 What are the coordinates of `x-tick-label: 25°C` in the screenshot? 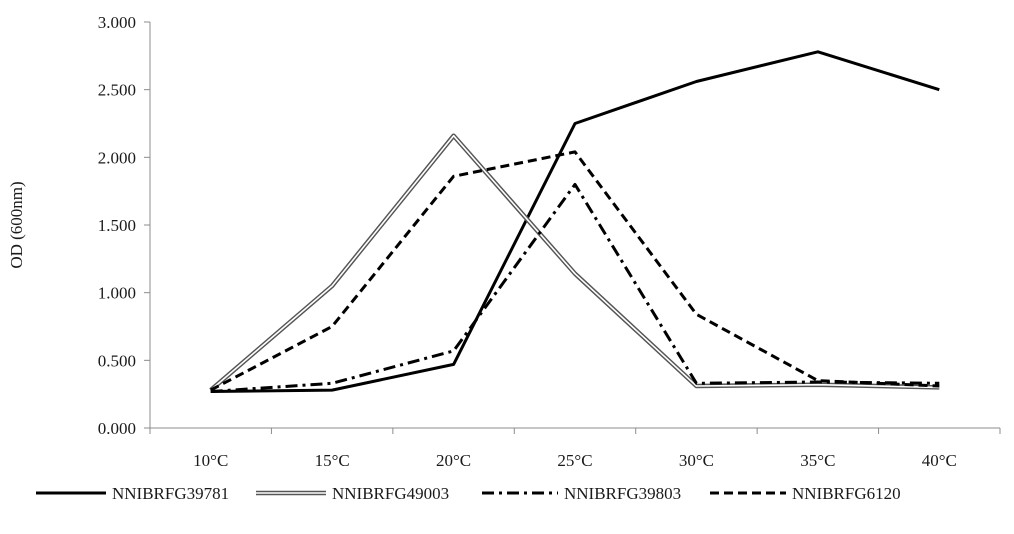 It's located at (574, 460).